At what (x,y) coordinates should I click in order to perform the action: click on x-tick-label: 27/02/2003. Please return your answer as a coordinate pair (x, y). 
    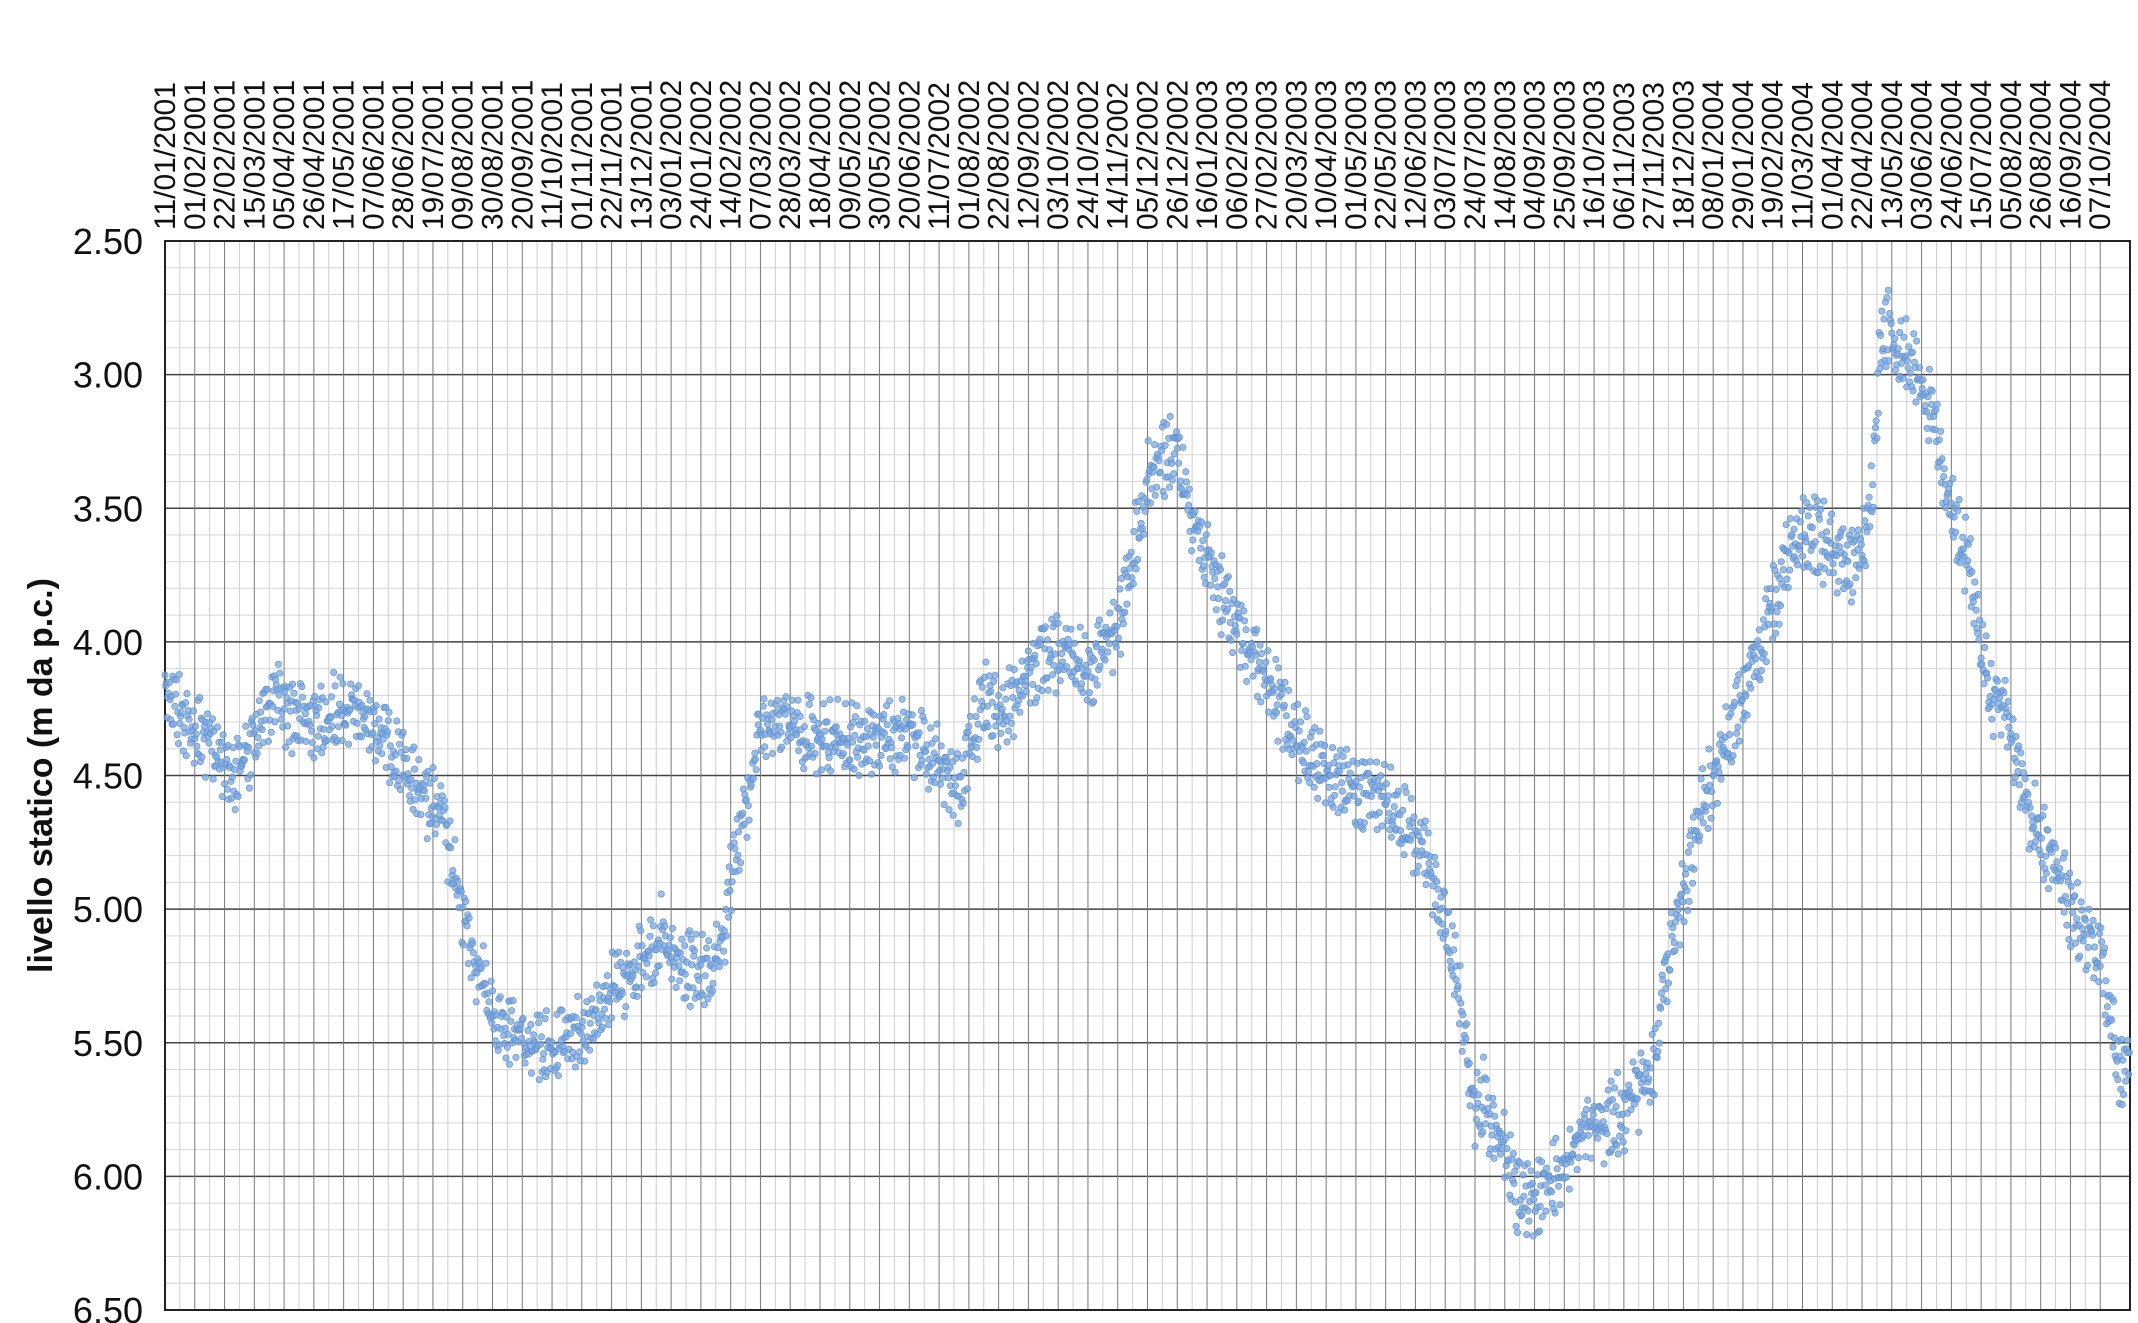
    Looking at the image, I should click on (1267, 155).